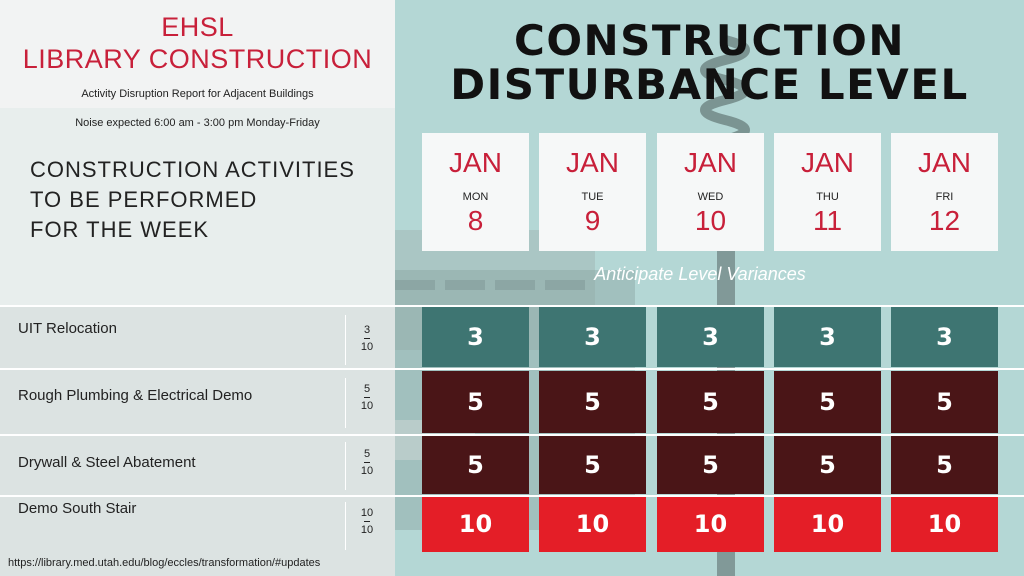  What do you see at coordinates (367, 338) in the screenshot?
I see `level-fraction: 3 10` at bounding box center [367, 338].